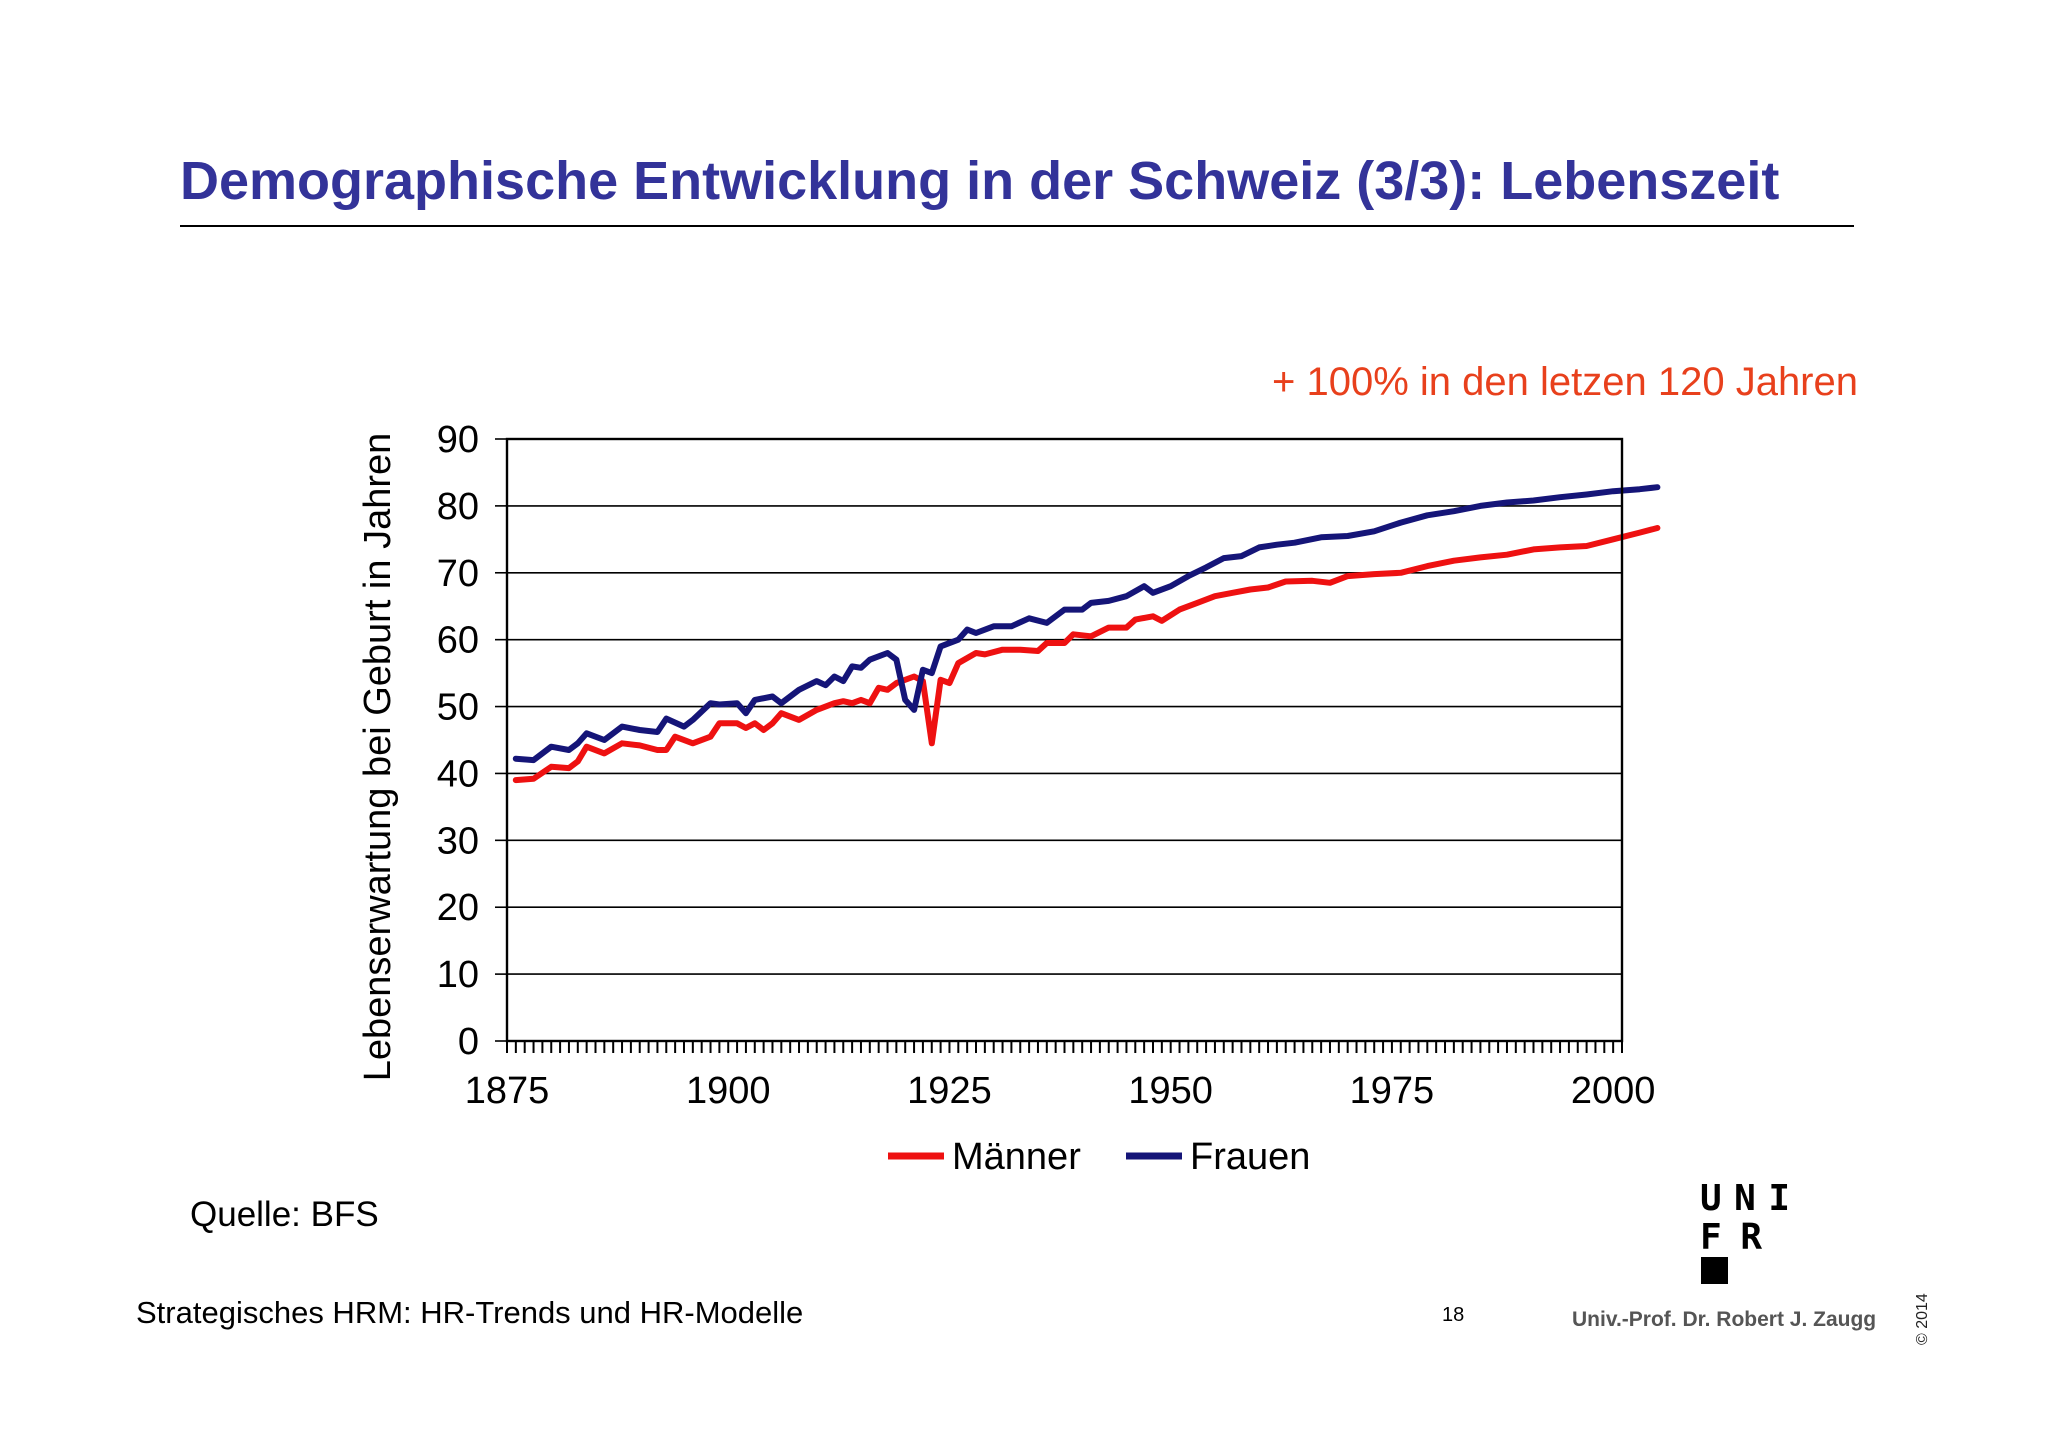  I want to click on series-lines, so click(1086, 634).